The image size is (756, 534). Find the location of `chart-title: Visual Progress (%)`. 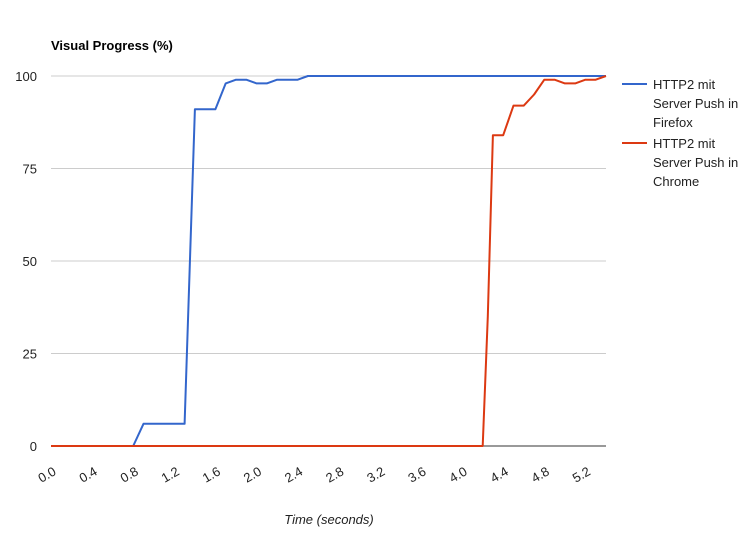

chart-title: Visual Progress (%) is located at coordinates (112, 45).